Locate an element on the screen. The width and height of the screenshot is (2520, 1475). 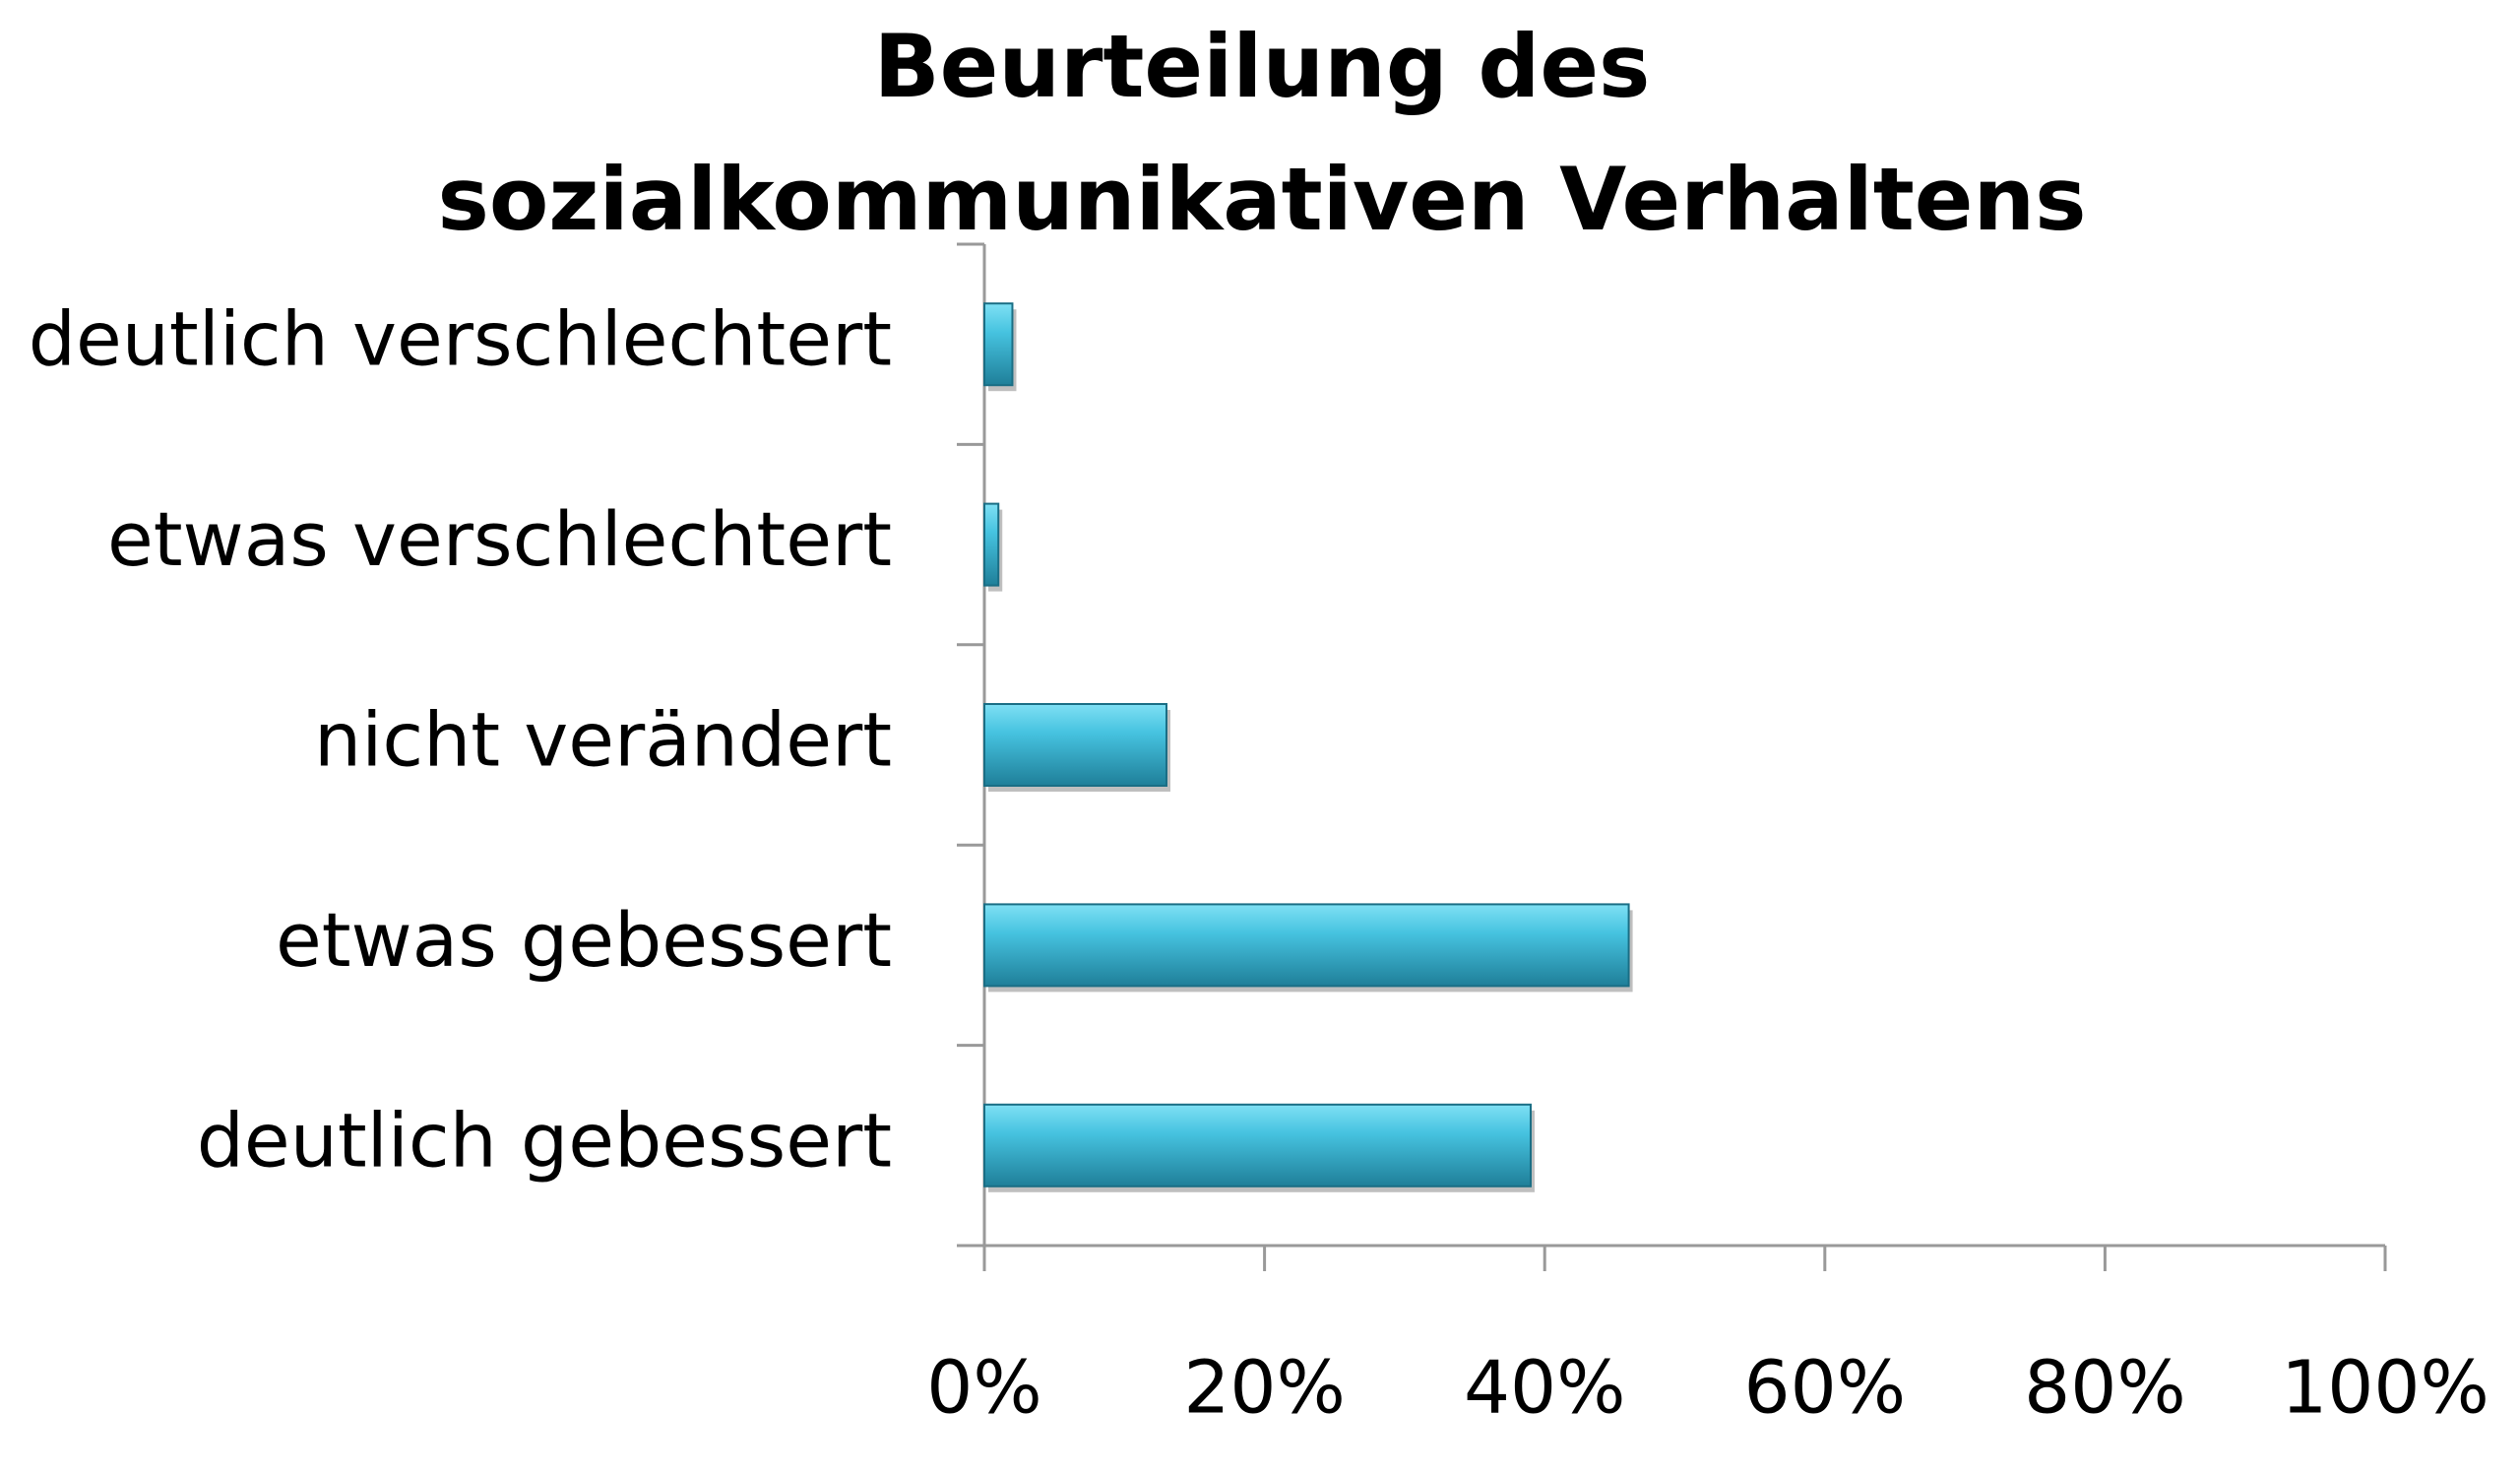
y-tick-label: deutlich gebessert is located at coordinates (544, 1140).